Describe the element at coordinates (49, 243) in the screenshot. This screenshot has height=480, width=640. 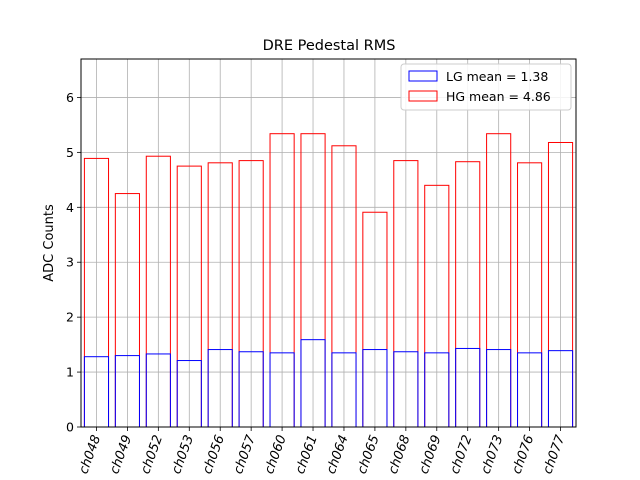
I see `y-axis-label: ADC Counts` at that location.